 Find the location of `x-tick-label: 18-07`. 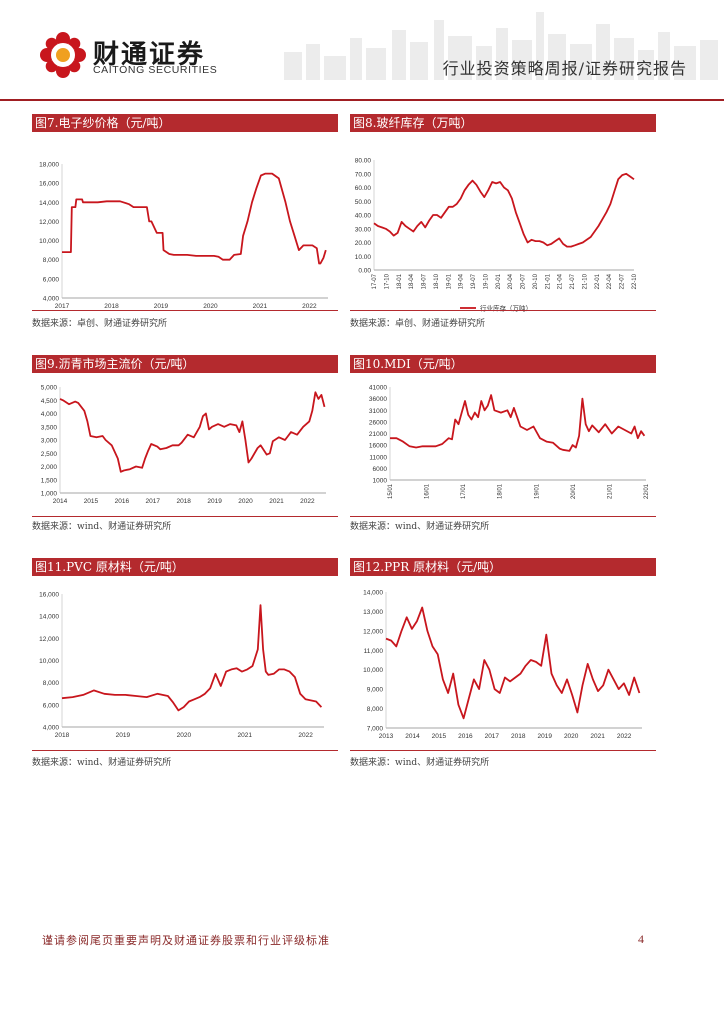

x-tick-label: 18-07 is located at coordinates (425, 281).